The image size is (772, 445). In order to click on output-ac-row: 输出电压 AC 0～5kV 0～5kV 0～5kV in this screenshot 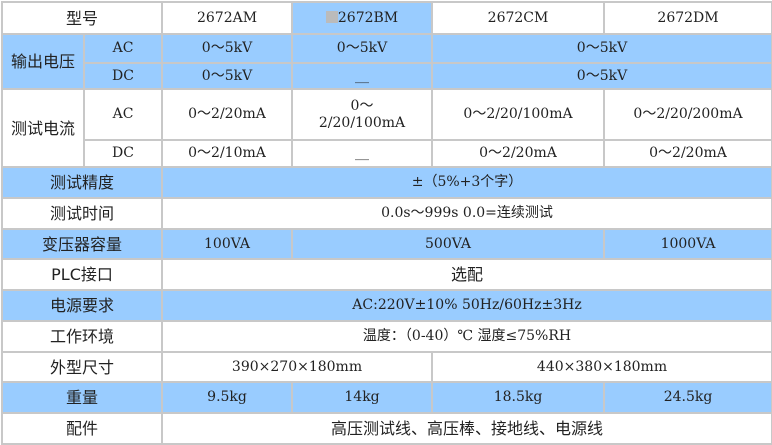, I will do `click(386, 61)`.